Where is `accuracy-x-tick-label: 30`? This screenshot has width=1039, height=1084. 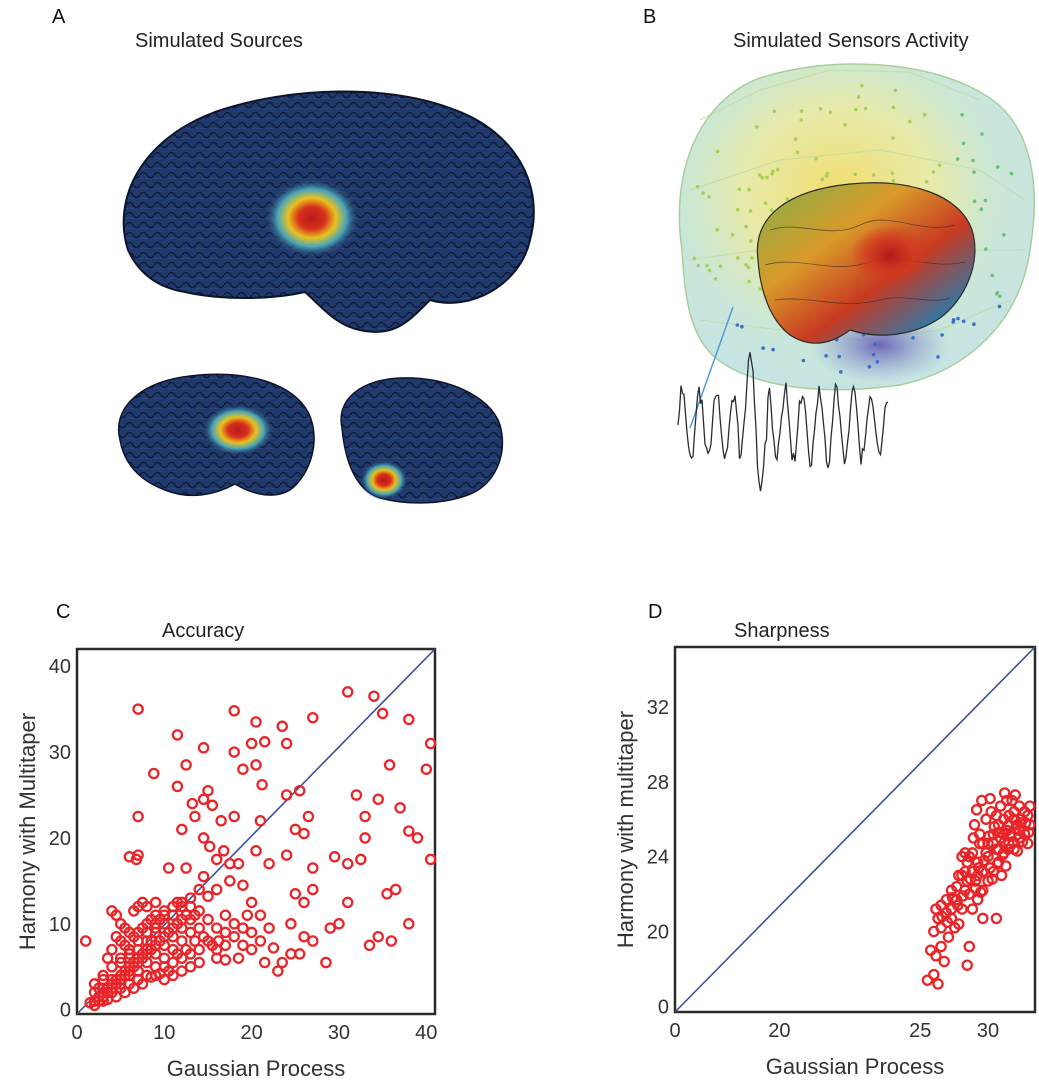
accuracy-x-tick-label: 30 is located at coordinates (339, 1033).